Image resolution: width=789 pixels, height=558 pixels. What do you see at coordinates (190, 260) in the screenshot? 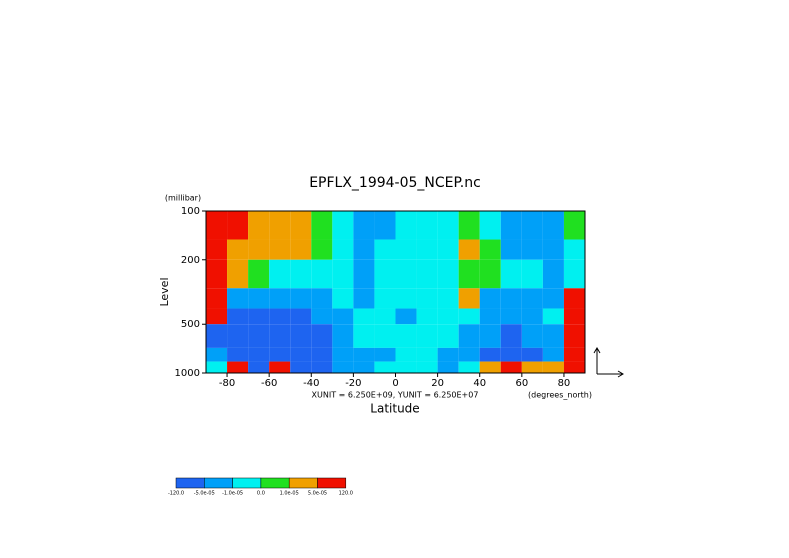
I see `y-tick-label: 200` at bounding box center [190, 260].